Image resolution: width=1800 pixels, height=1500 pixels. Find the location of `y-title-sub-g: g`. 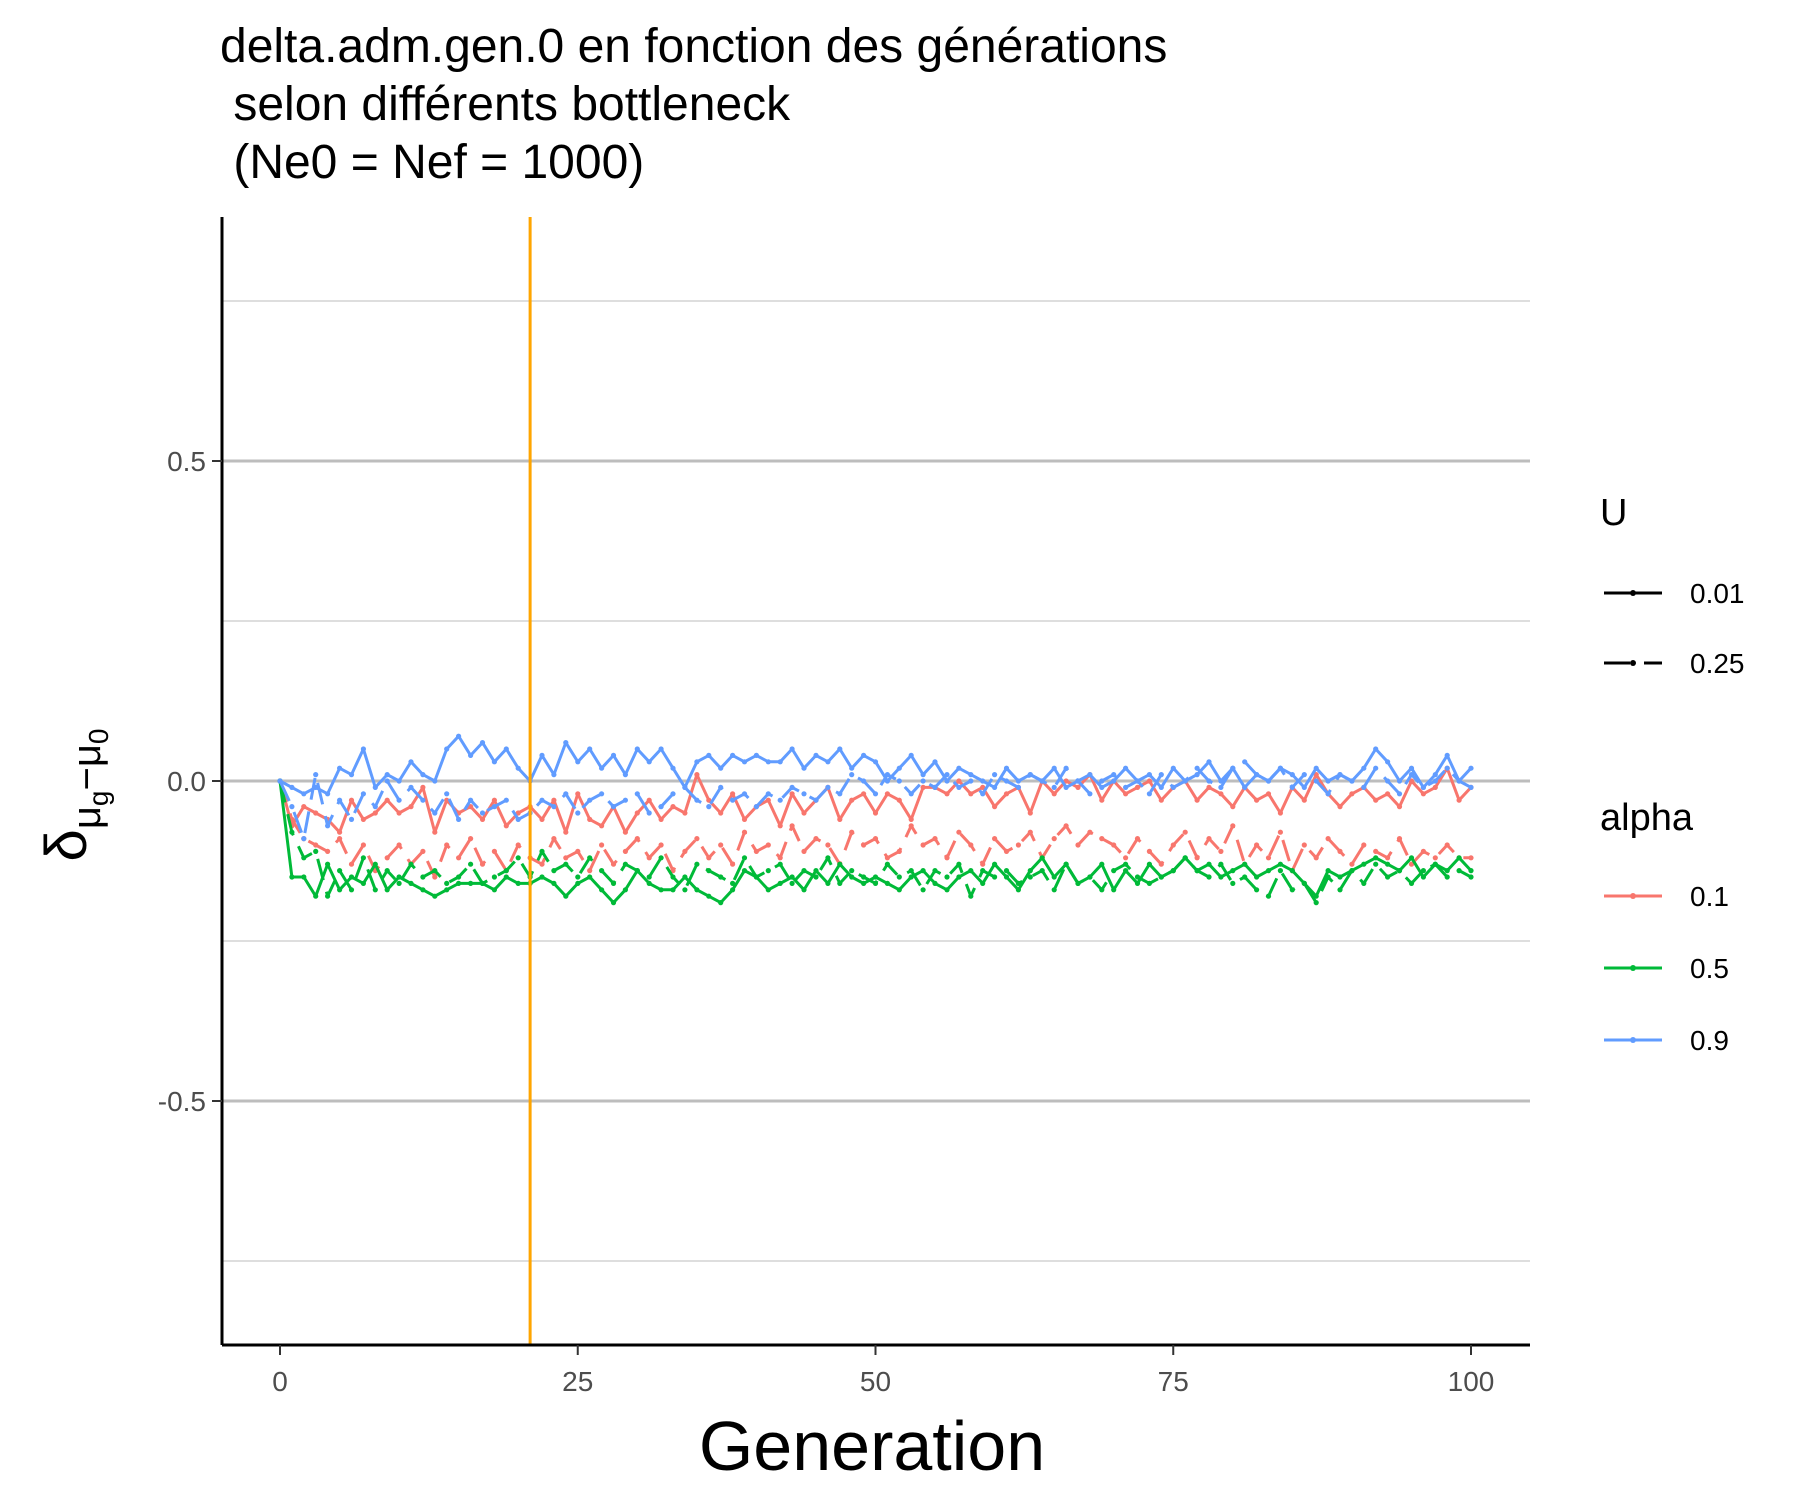

y-title-sub-g: g is located at coordinates (98, 799).